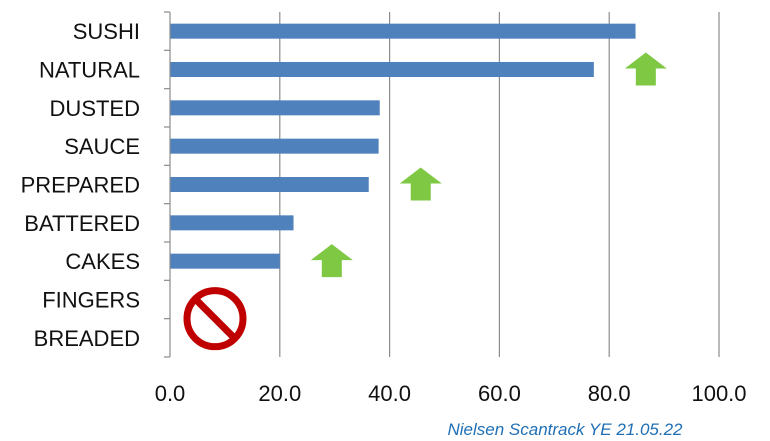 The height and width of the screenshot is (441, 770). I want to click on category-label: BREADED, so click(87, 338).